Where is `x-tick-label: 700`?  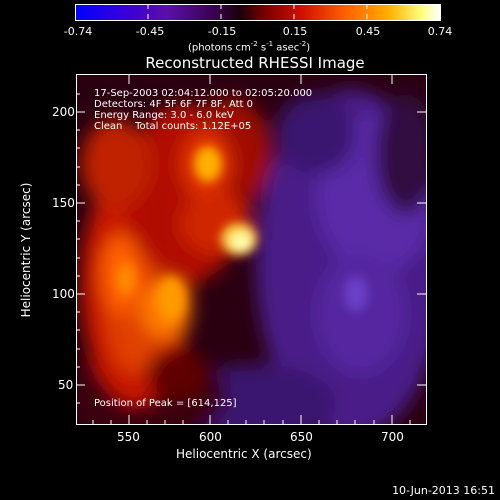 x-tick-label: 700 is located at coordinates (392, 437).